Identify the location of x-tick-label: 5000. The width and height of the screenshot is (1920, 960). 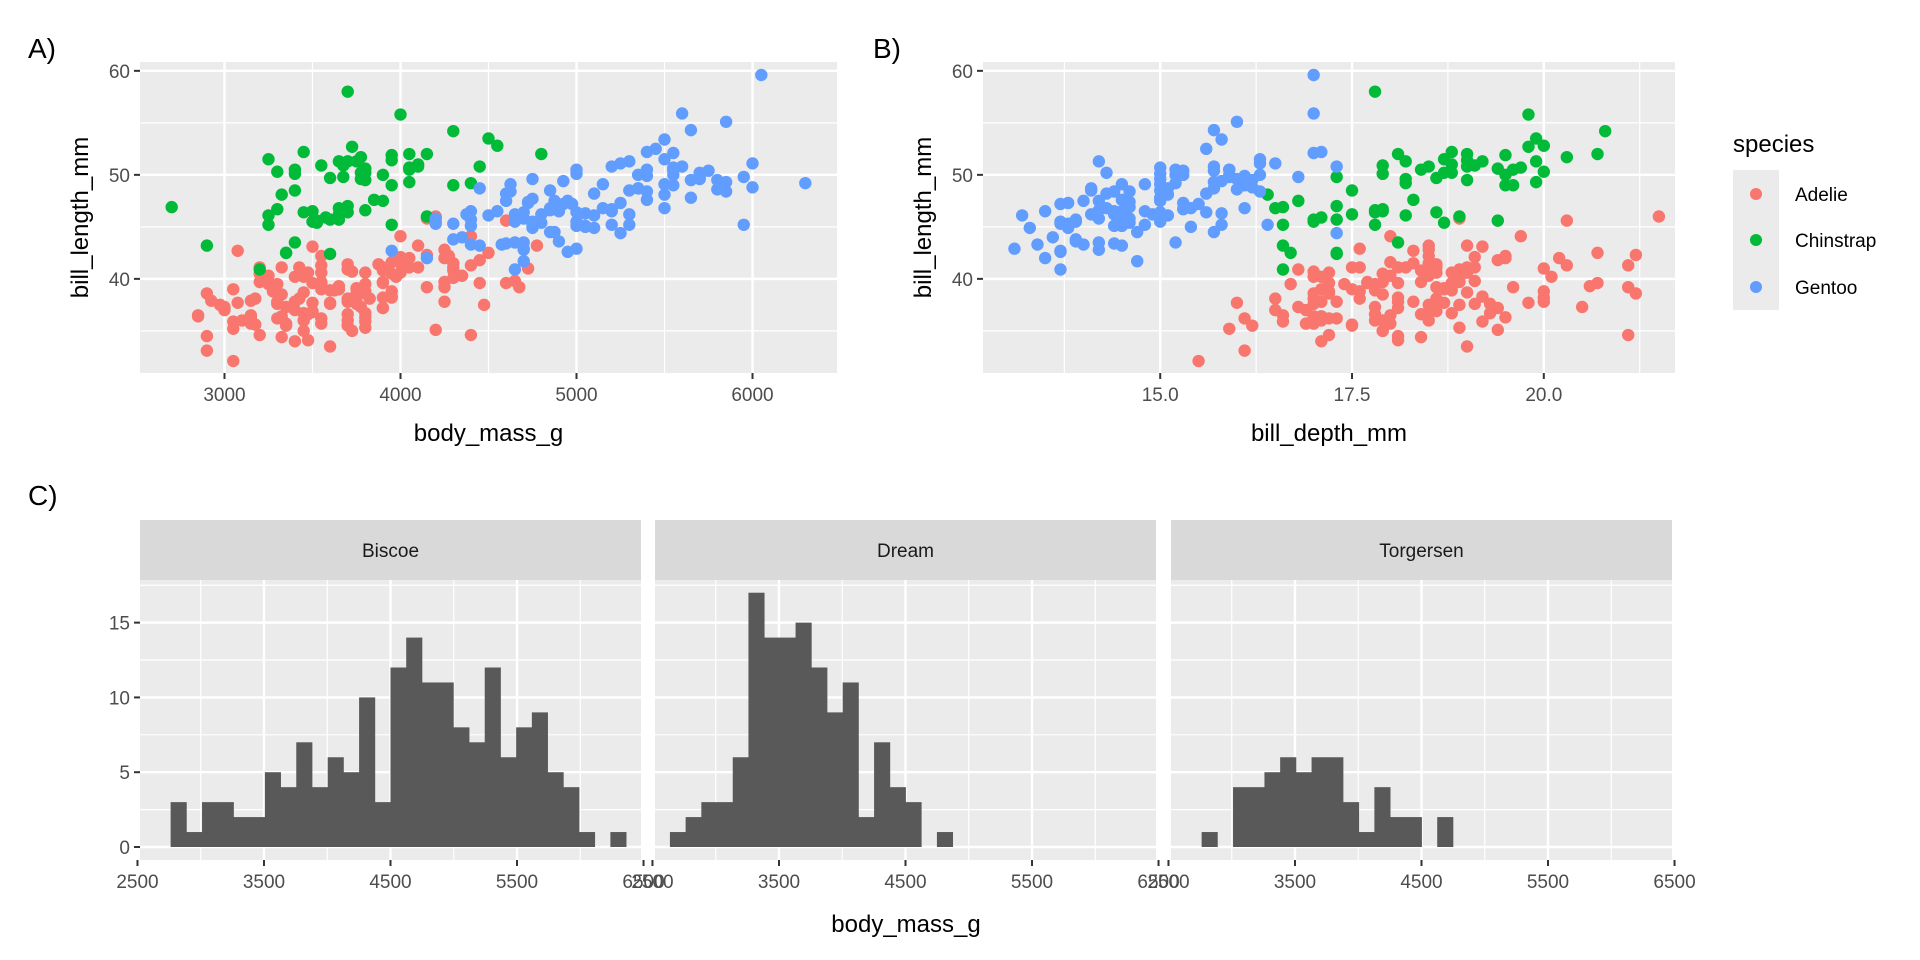
(576, 395).